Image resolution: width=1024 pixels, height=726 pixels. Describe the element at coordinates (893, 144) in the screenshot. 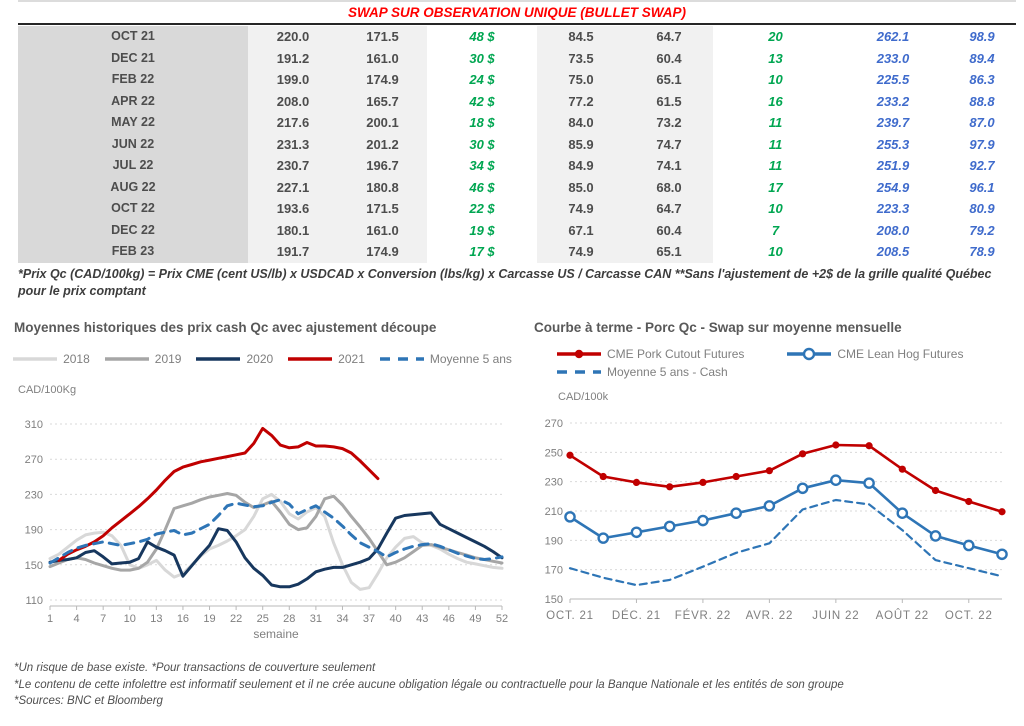

I see `value-cell: 255.3` at that location.